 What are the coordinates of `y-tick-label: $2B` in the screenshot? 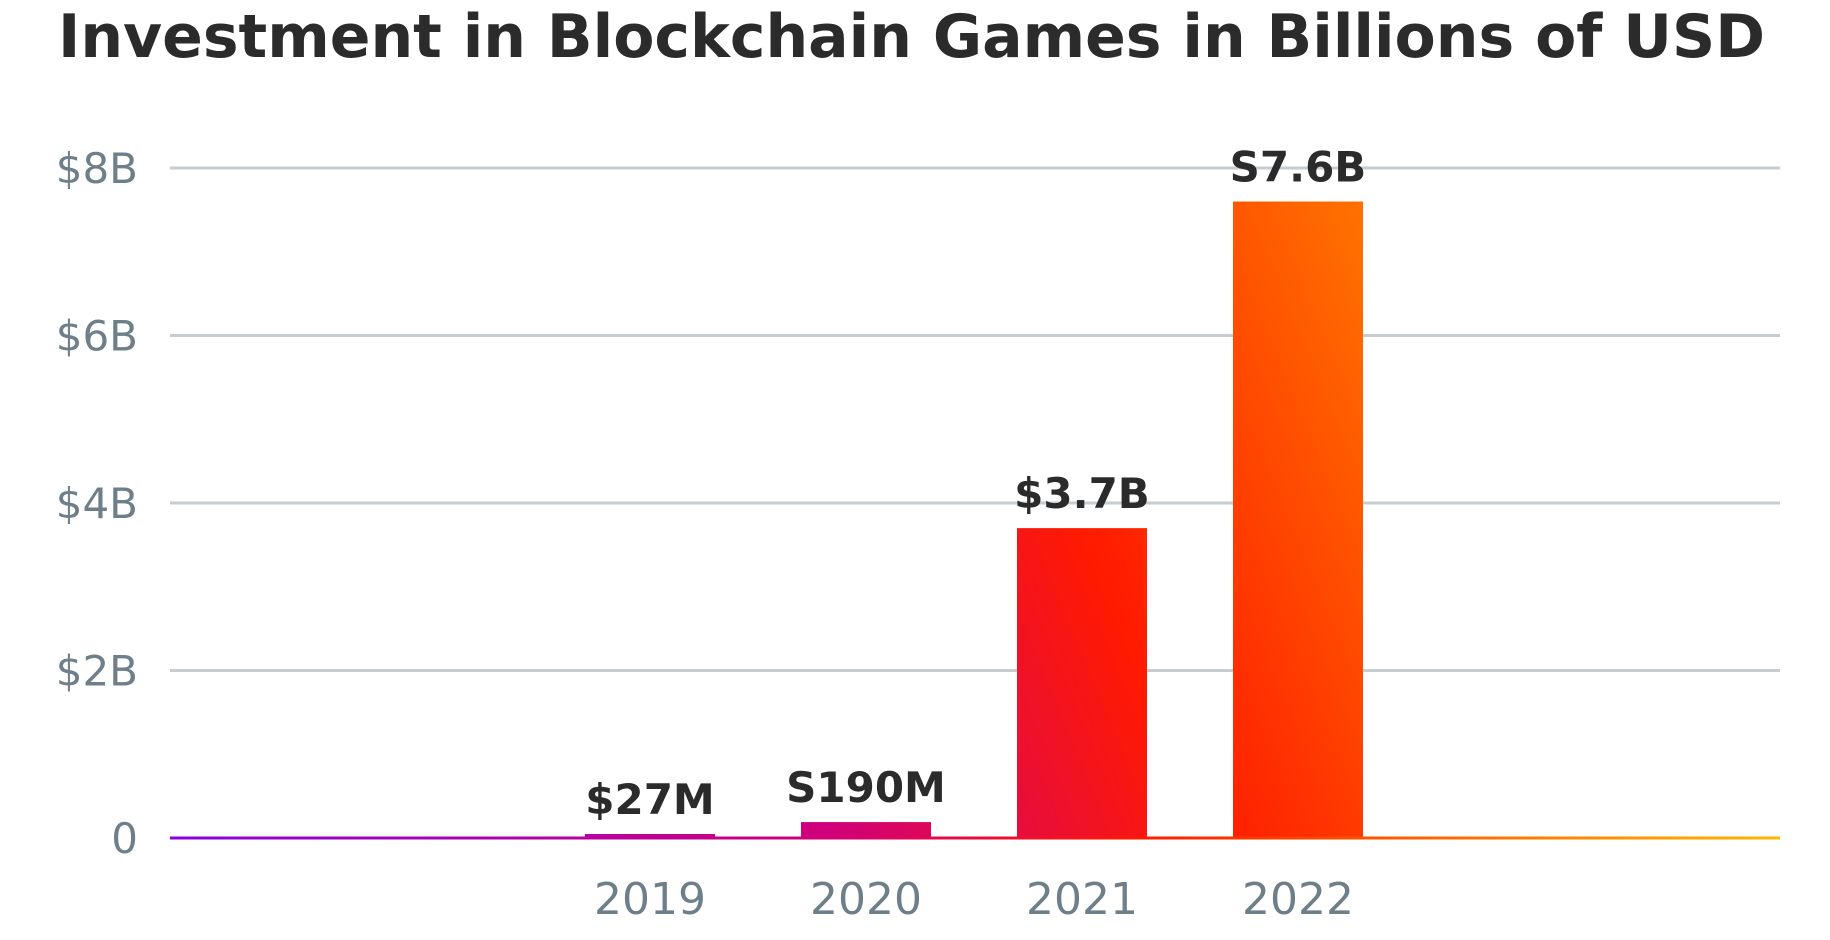 It's located at (97, 671).